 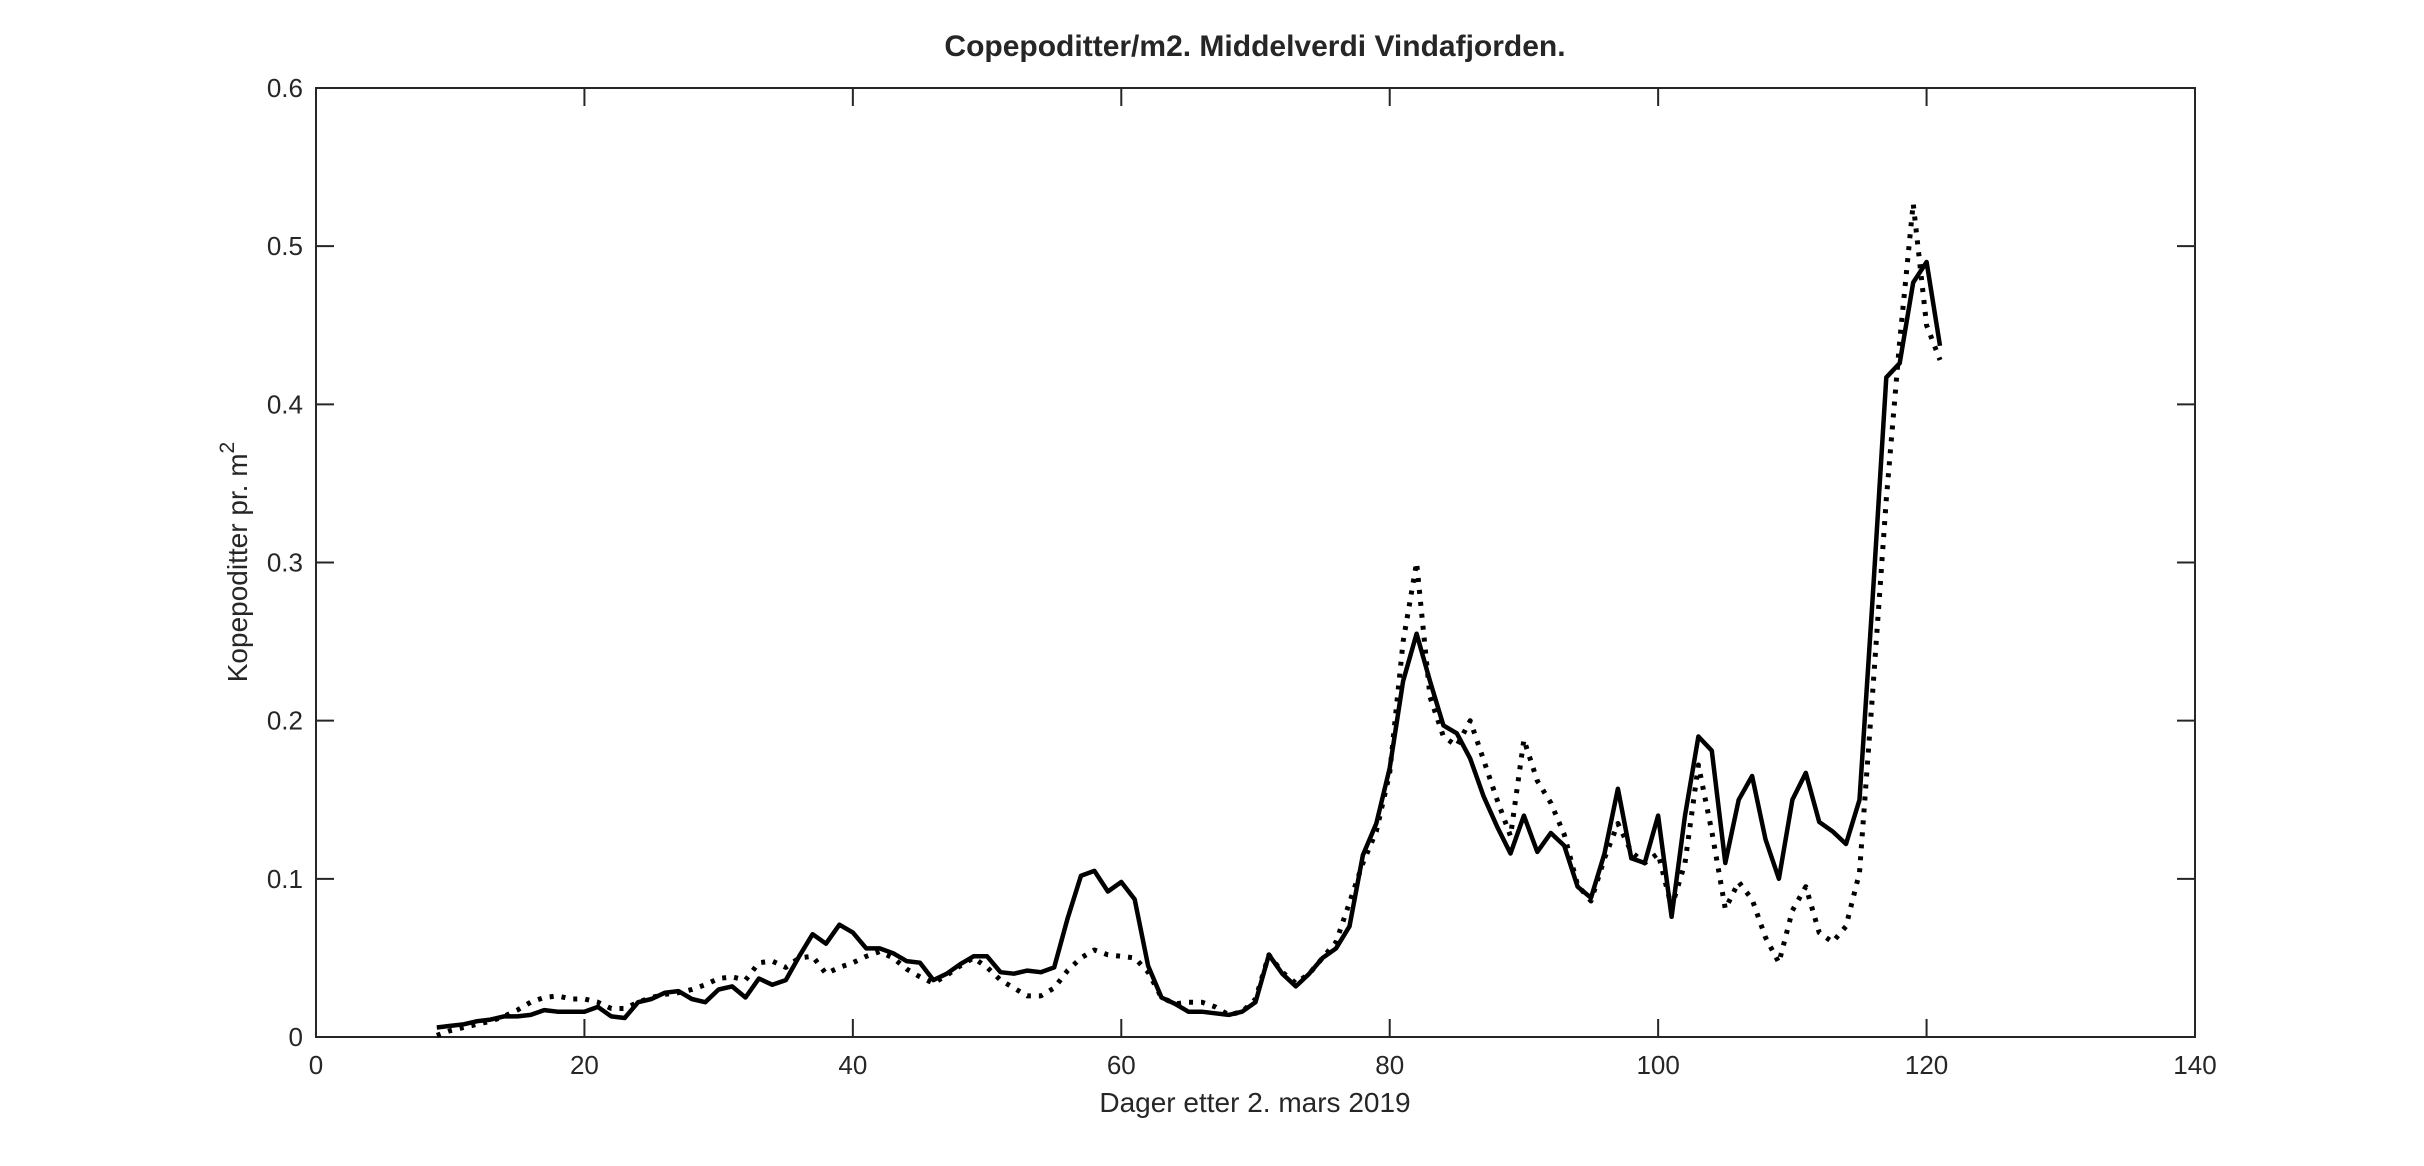 What do you see at coordinates (1121, 1065) in the screenshot?
I see `x-tick-label: 60` at bounding box center [1121, 1065].